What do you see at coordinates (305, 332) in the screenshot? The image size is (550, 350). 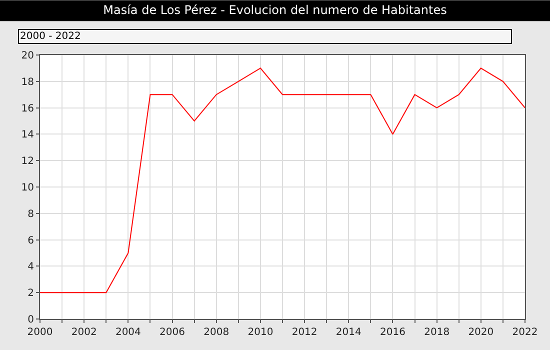 I see `x-tick-label: 2012` at bounding box center [305, 332].